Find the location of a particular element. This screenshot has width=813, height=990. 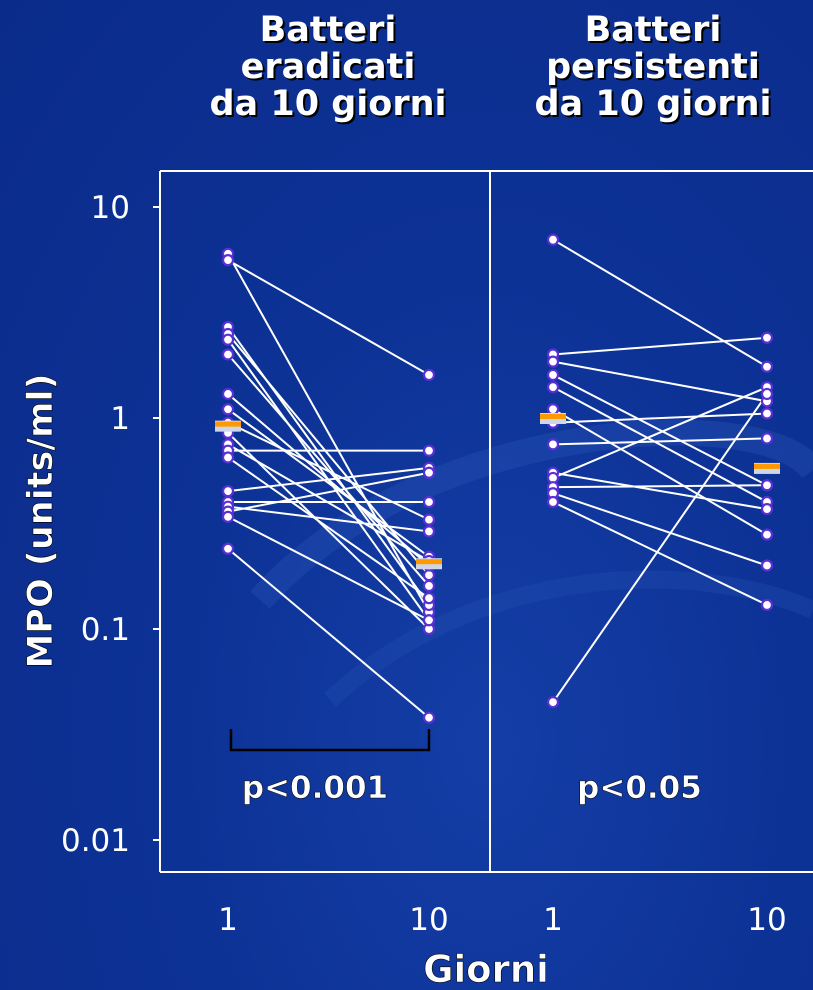

background-swoosh is located at coordinates (568, 638).